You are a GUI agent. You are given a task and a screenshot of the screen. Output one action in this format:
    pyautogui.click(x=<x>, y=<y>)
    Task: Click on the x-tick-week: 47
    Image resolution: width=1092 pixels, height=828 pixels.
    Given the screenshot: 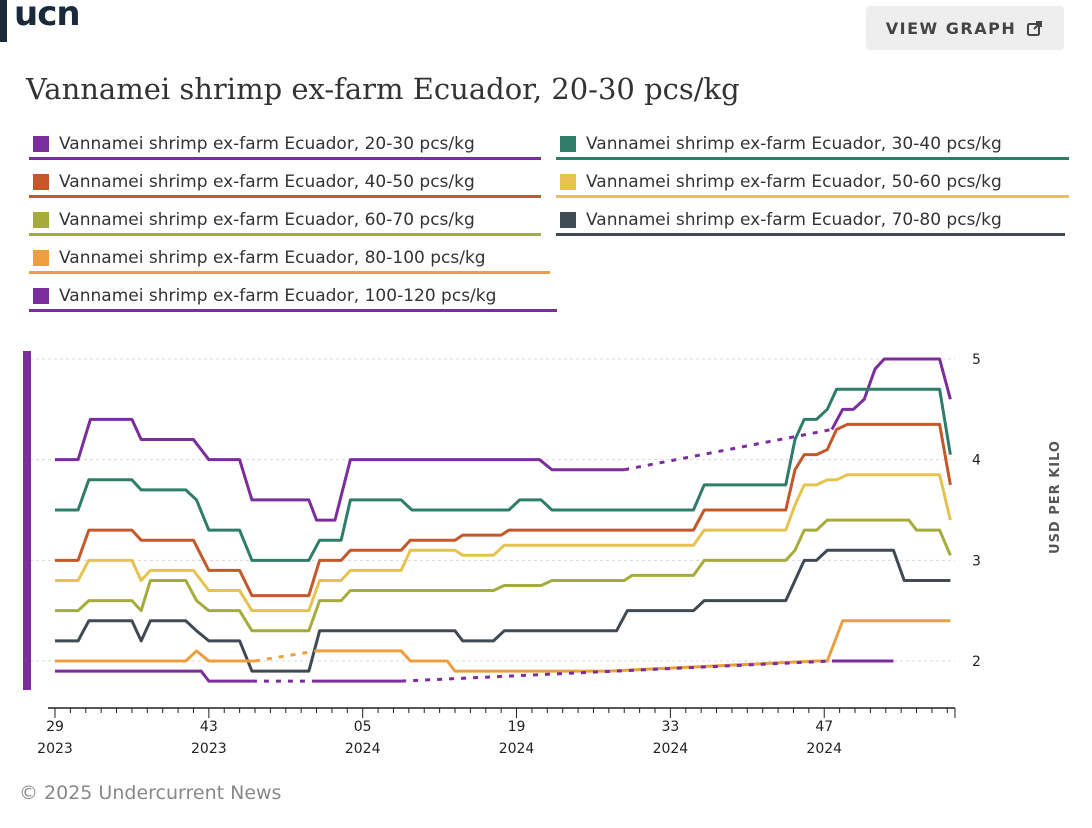 What is the action you would take?
    pyautogui.click(x=824, y=727)
    